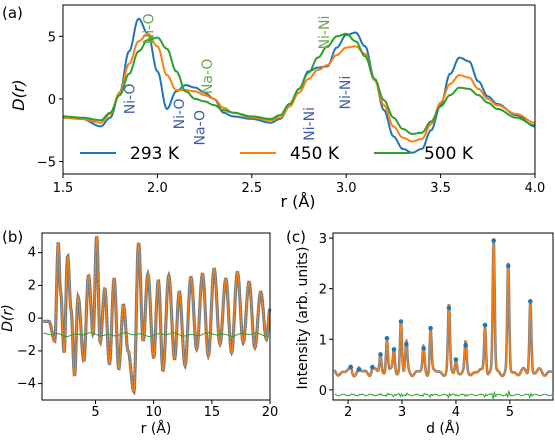  What do you see at coordinates (323, 340) in the screenshot?
I see `y-tick-label: 1` at bounding box center [323, 340].